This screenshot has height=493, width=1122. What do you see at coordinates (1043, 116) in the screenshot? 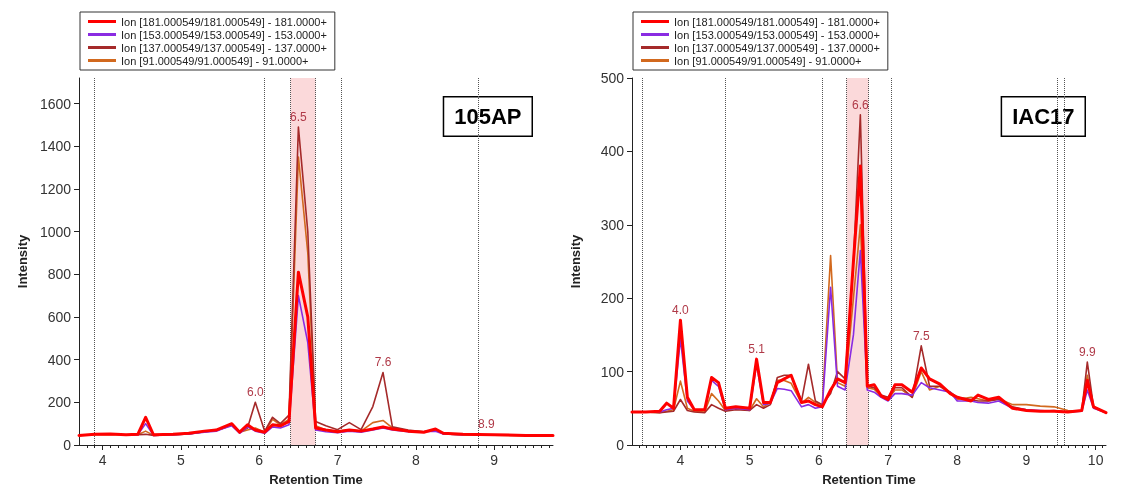
I see `annotation: IAC17` at bounding box center [1043, 116].